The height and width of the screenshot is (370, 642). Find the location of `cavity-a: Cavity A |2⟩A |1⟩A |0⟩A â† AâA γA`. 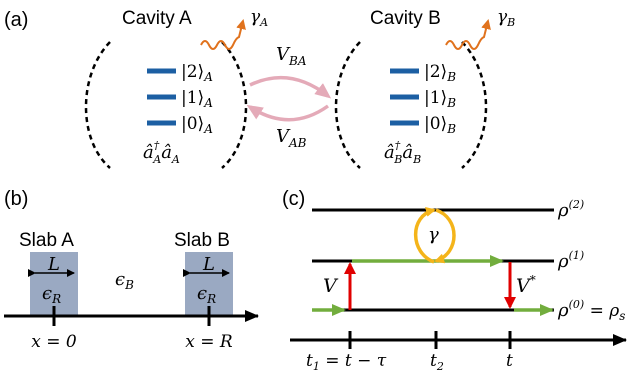

cavity-a: Cavity A |2⟩A |1⟩A |0⟩A â† AâA γA is located at coordinates (176, 88).